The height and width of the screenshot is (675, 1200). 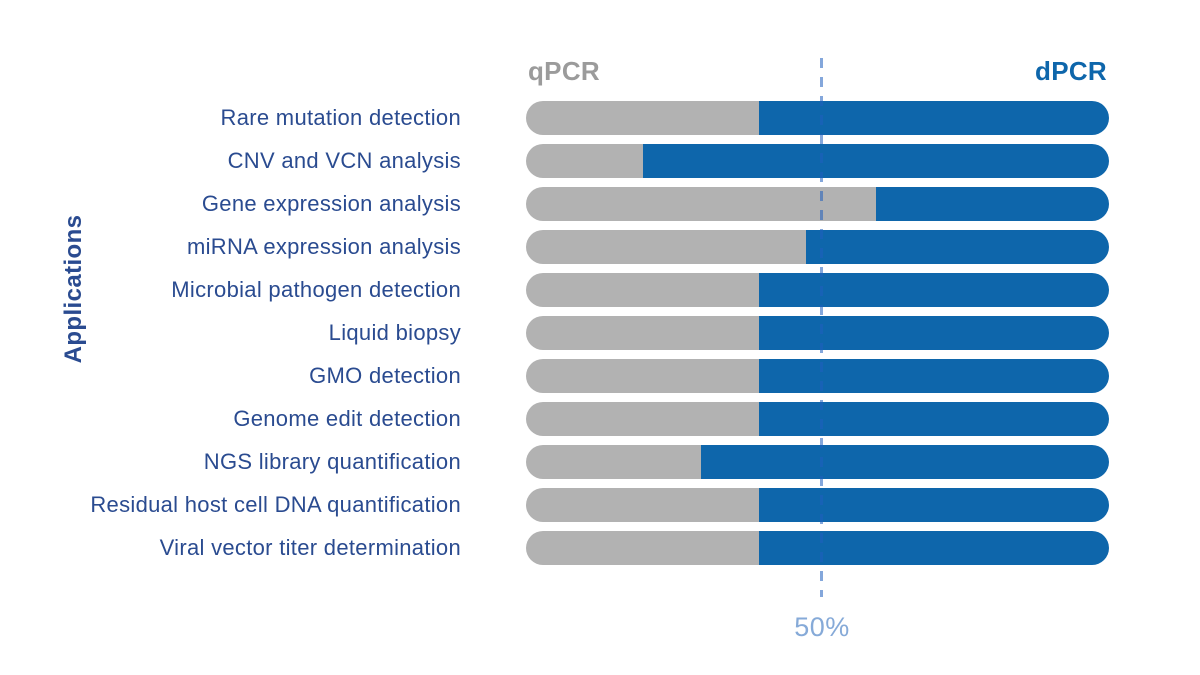 I want to click on row-label: Gene expression analysis, so click(x=331, y=203).